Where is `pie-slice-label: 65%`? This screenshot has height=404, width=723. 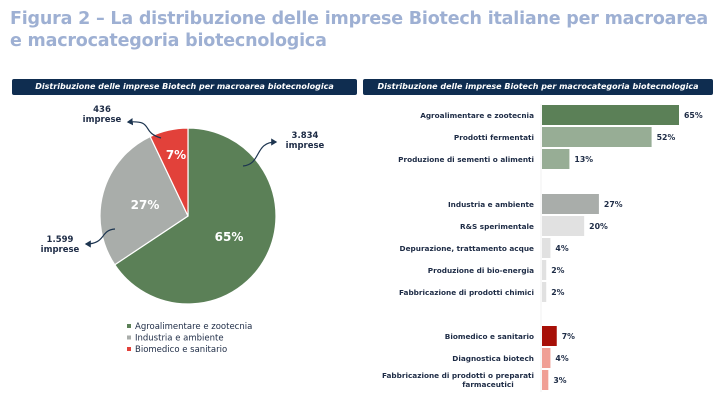 pie-slice-label: 65% is located at coordinates (229, 237).